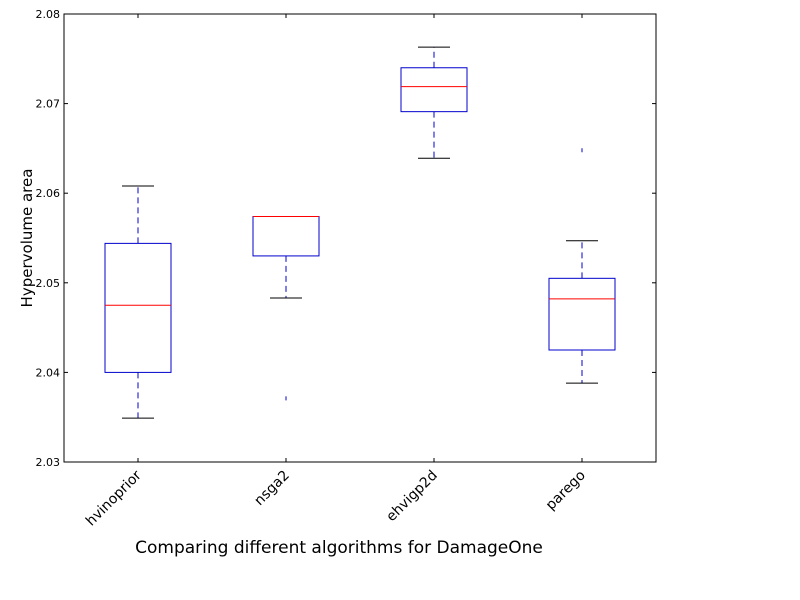 The image size is (800, 600). I want to click on box-group-hvinoprior, so click(138, 302).